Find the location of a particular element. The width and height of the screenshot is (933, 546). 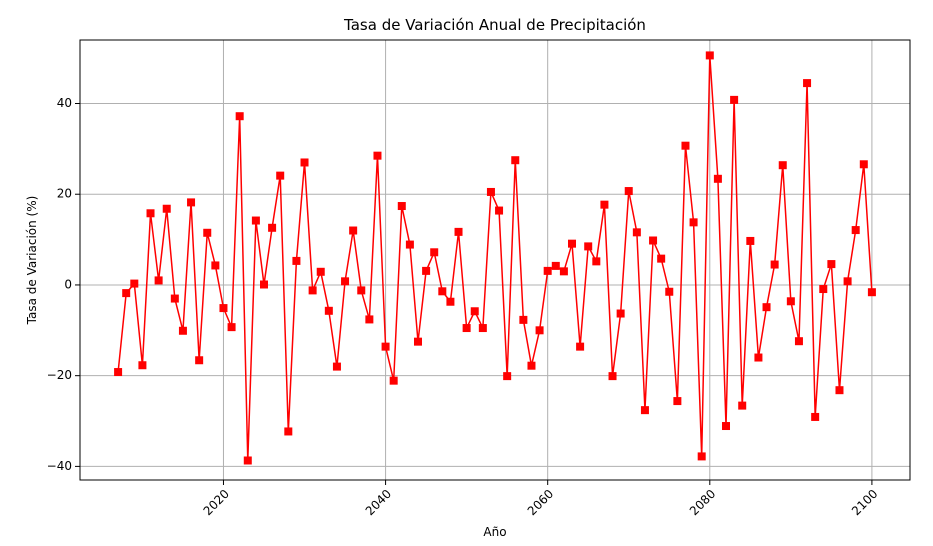

y-axis-label: Tasa de Variación (%) is located at coordinates (32, 261).